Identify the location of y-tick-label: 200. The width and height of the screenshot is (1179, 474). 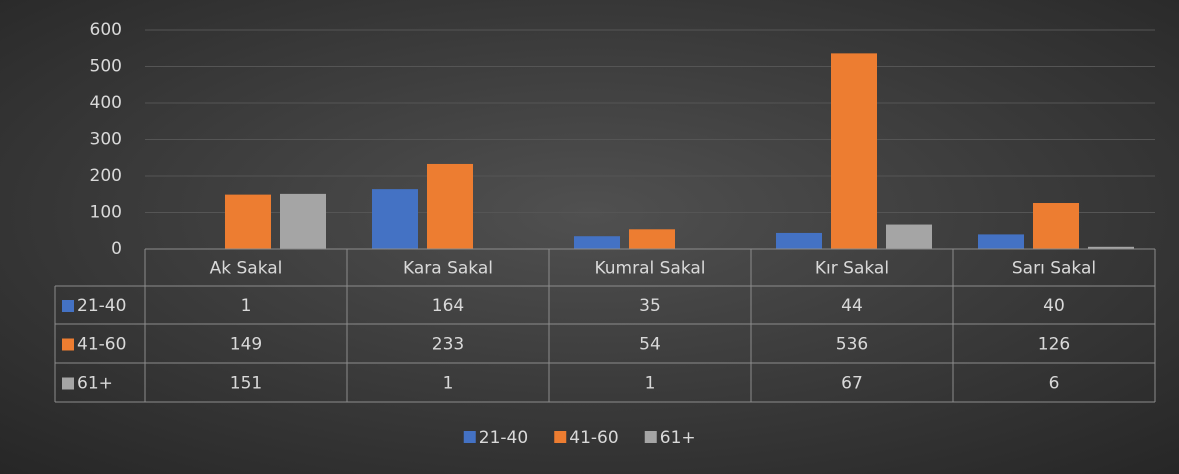
(106, 176).